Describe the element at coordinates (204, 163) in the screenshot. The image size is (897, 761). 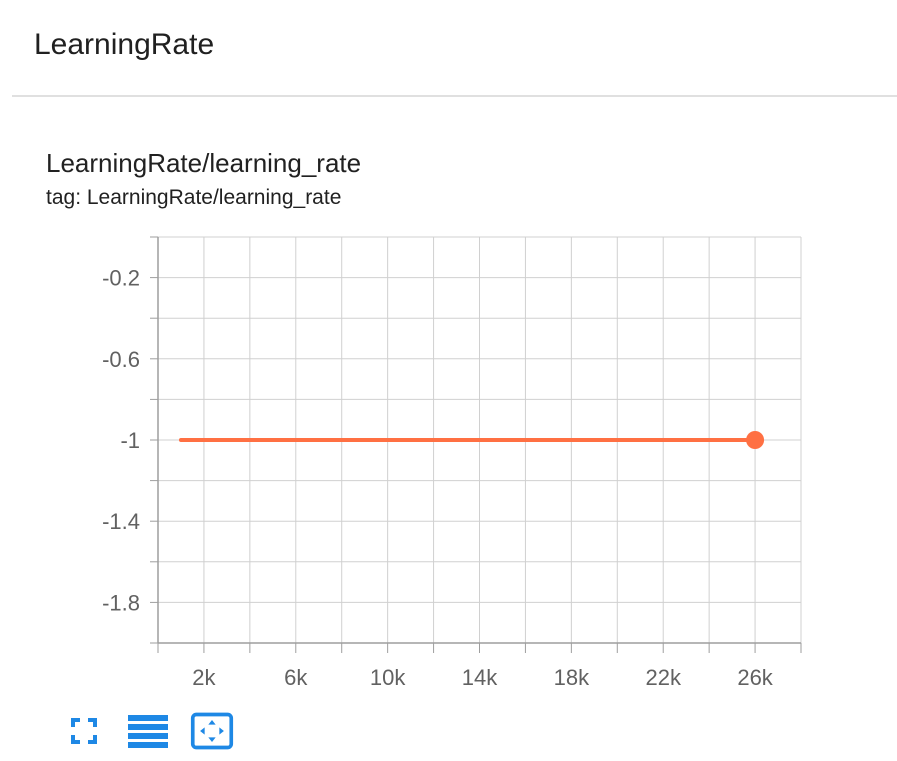
I see `card-title: LearningRate/learning_rate` at that location.